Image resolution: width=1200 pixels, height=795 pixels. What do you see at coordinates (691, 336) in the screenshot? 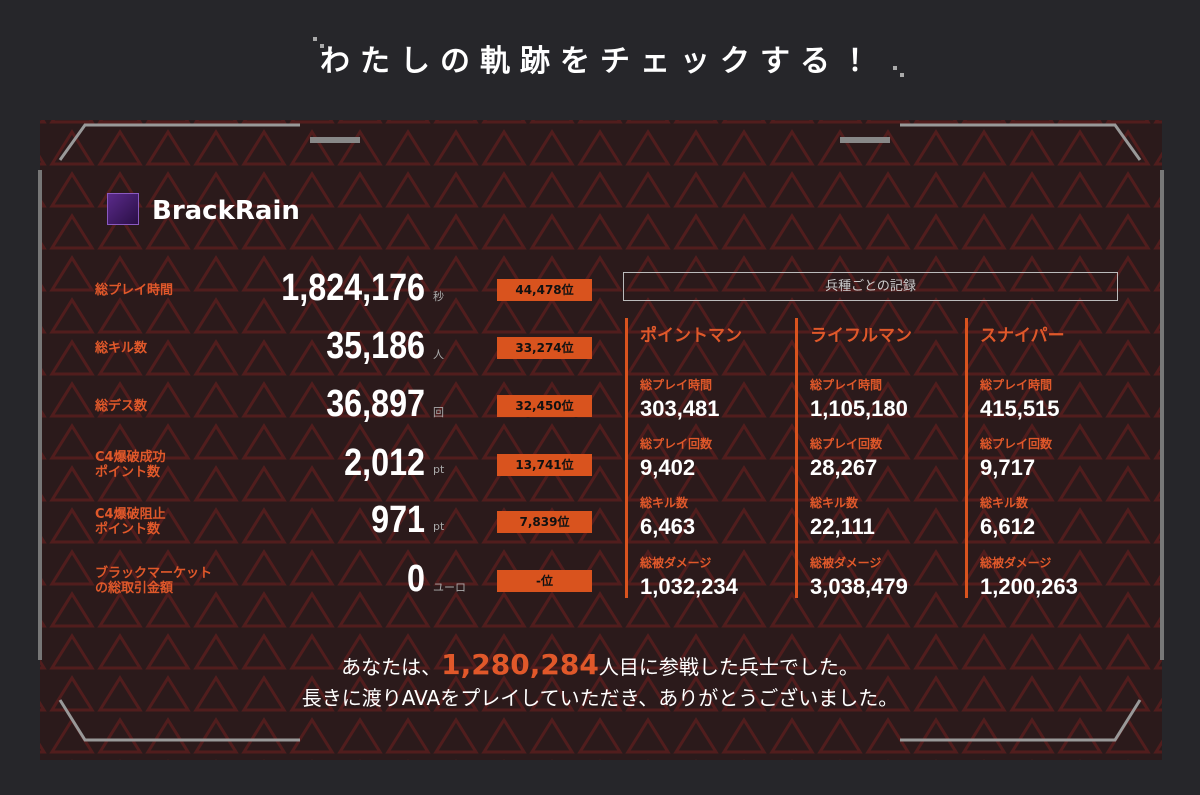
I see `class-name: ポイントマン` at bounding box center [691, 336].